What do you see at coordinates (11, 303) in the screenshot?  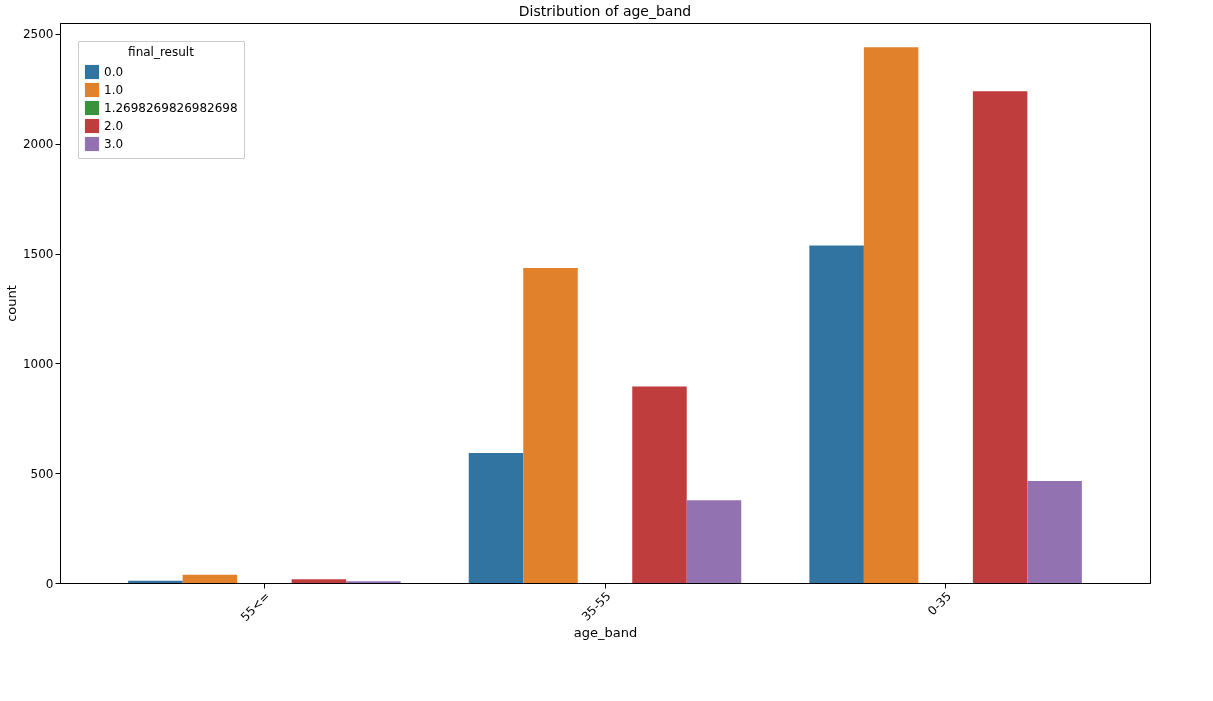 I see `y-axis-title: count` at bounding box center [11, 303].